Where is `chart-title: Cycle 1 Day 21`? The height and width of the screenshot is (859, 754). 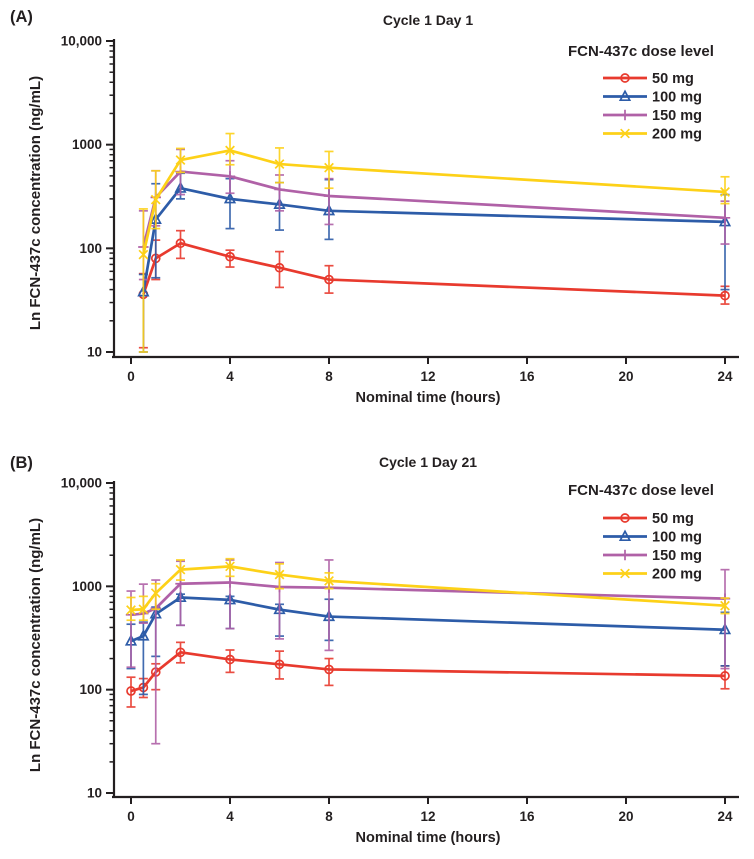 chart-title: Cycle 1 Day 21 is located at coordinates (428, 462).